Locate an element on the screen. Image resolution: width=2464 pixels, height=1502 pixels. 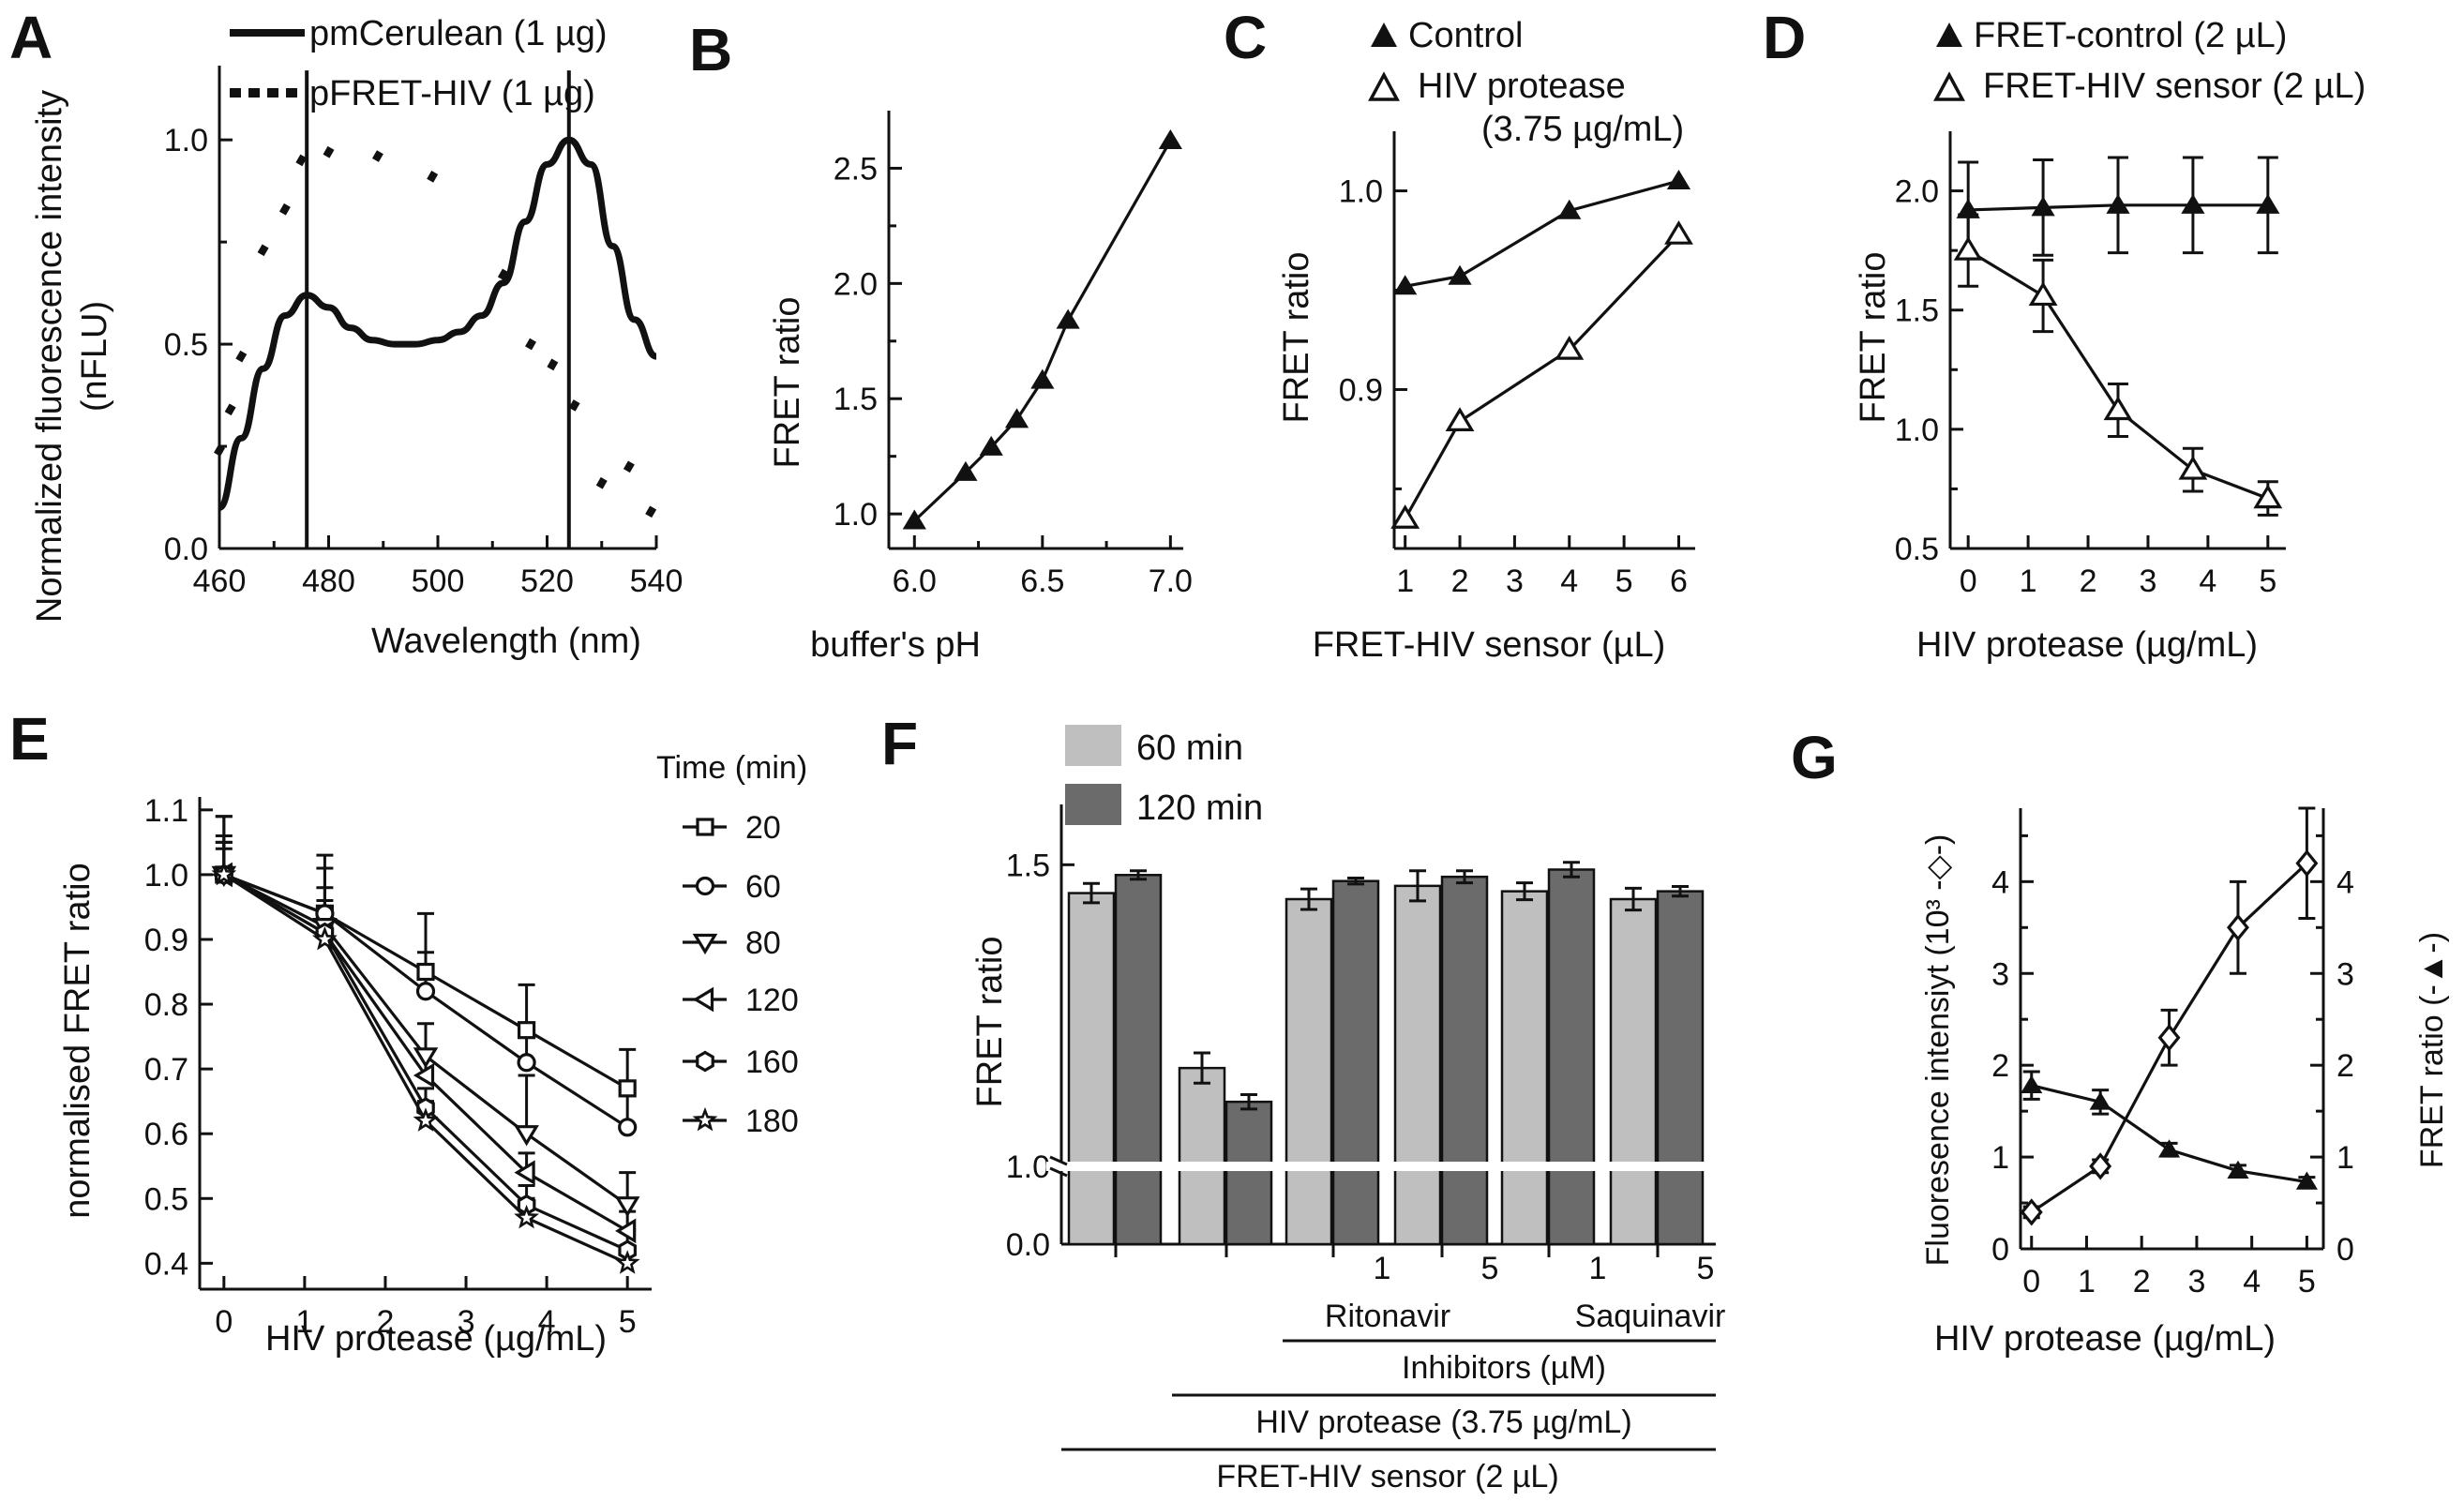
legend-d-sensor: FRET-HIV sensor (2 µL) is located at coordinates (2174, 86).